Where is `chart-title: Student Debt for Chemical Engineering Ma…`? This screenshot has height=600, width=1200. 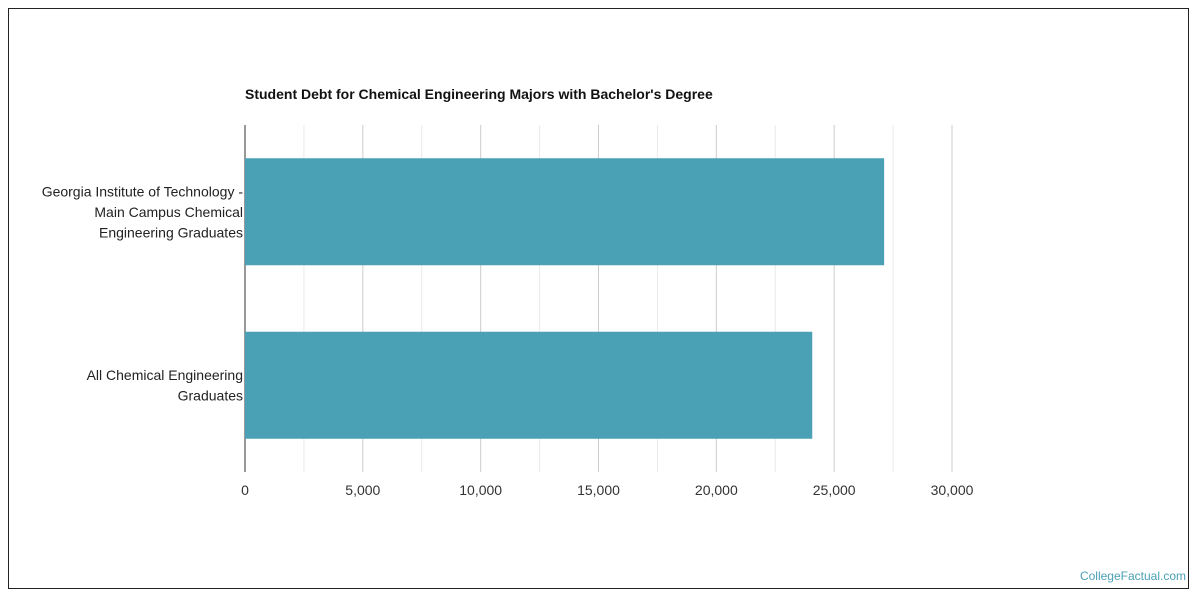
chart-title: Student Debt for Chemical Engineering Ma… is located at coordinates (479, 94).